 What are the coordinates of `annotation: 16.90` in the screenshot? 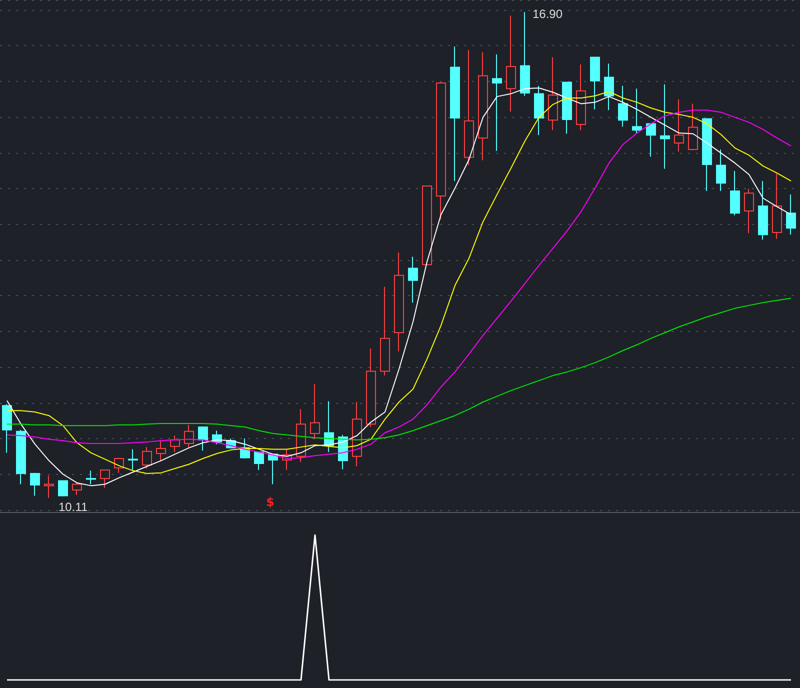 It's located at (547, 14).